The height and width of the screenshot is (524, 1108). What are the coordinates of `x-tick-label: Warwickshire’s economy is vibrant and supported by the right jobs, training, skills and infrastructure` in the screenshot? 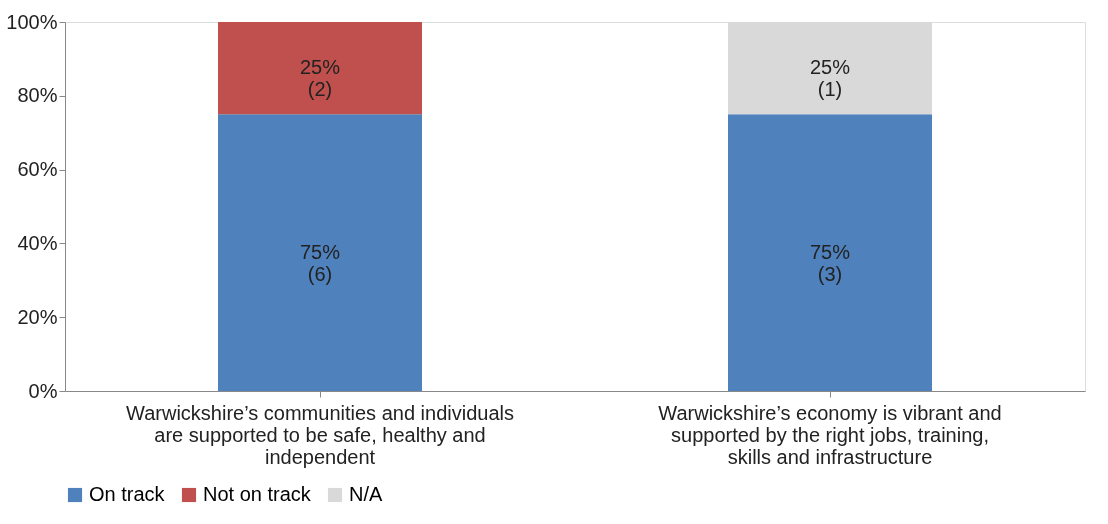 It's located at (830, 434).